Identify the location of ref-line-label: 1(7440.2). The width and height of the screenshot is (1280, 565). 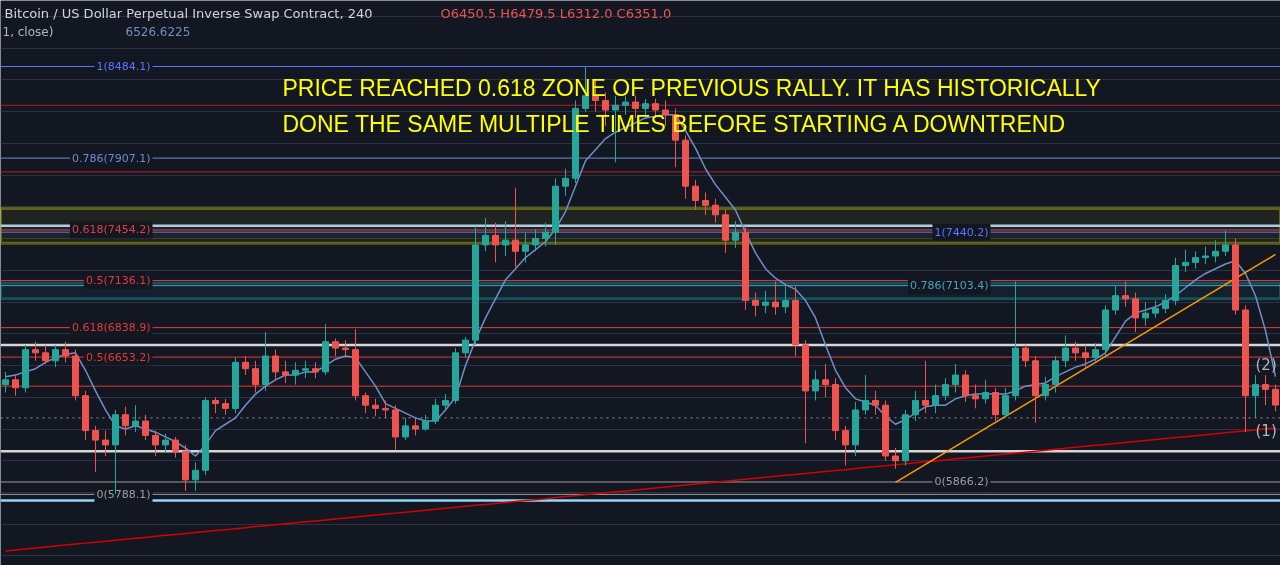
(961, 232).